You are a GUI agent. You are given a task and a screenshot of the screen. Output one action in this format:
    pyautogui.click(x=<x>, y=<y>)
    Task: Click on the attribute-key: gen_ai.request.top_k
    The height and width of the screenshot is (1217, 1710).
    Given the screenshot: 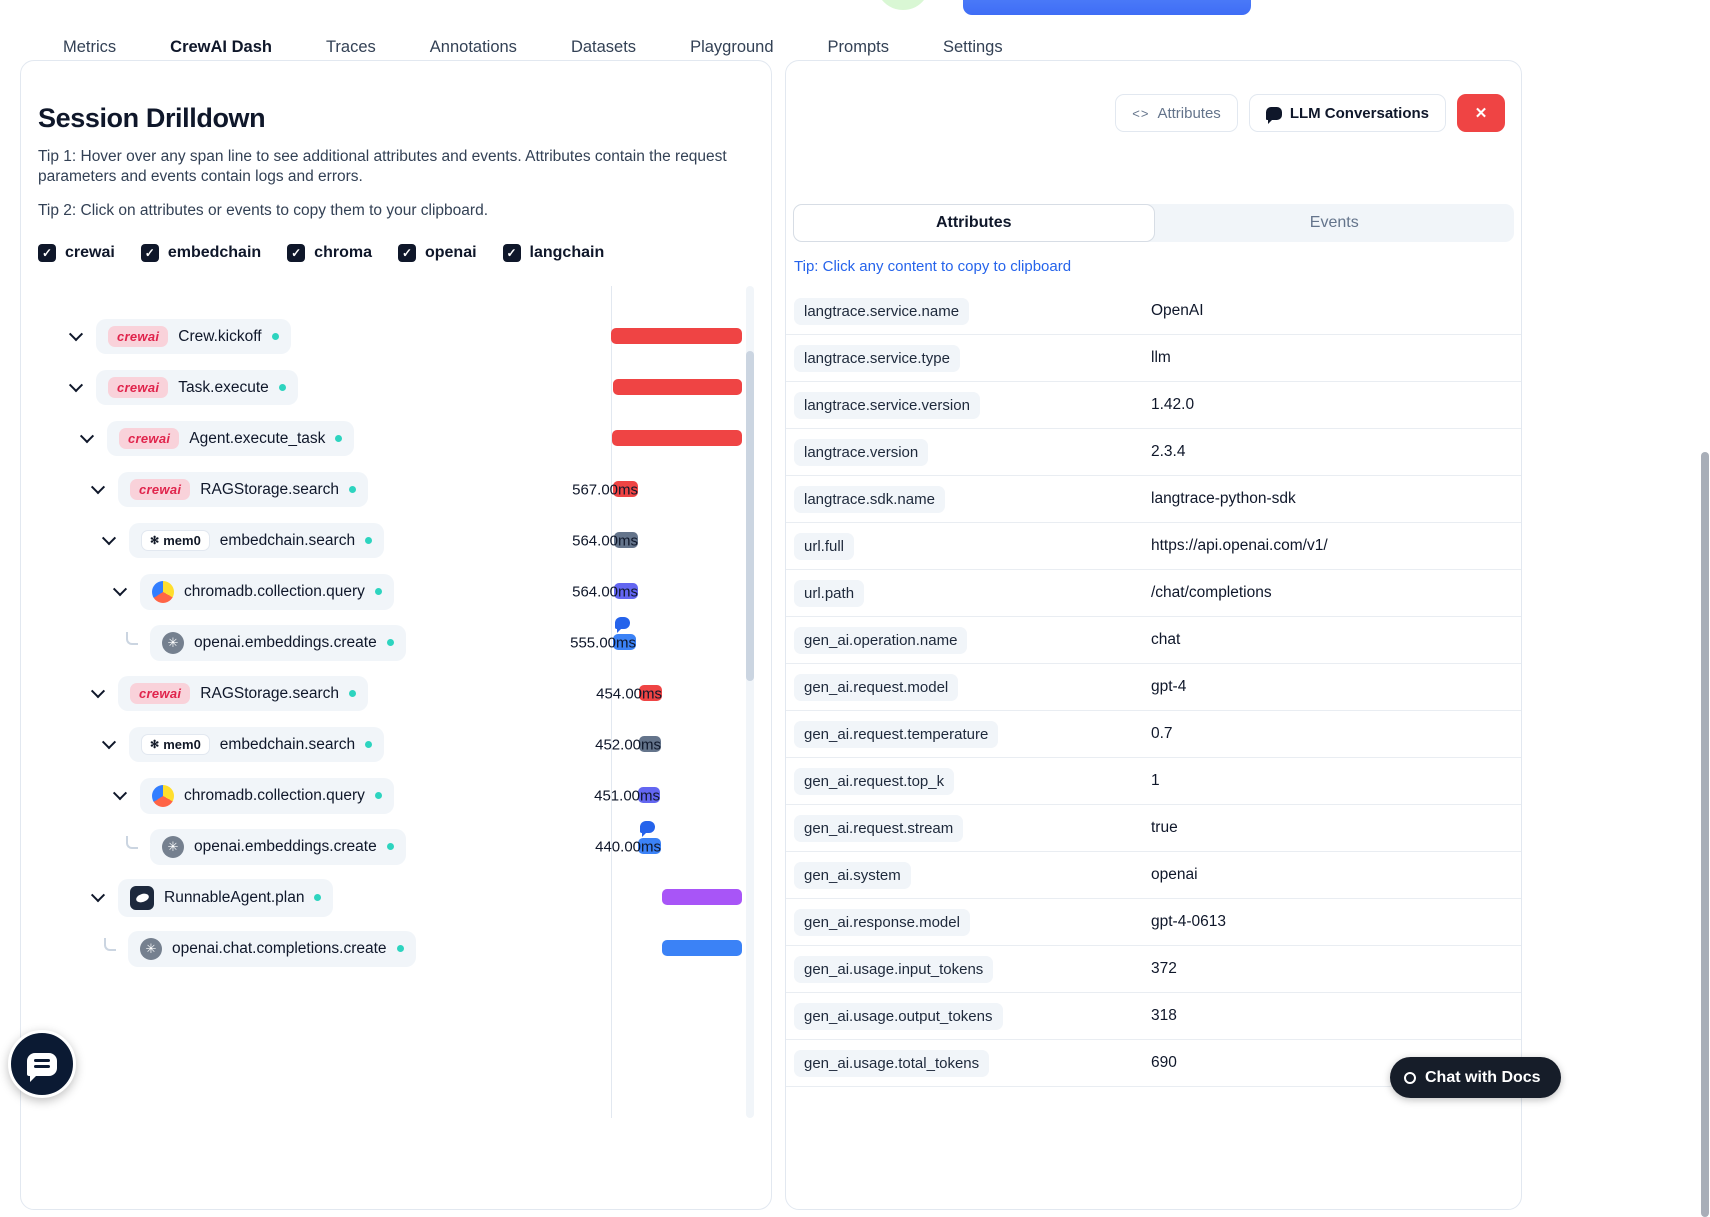 What is the action you would take?
    pyautogui.click(x=874, y=781)
    